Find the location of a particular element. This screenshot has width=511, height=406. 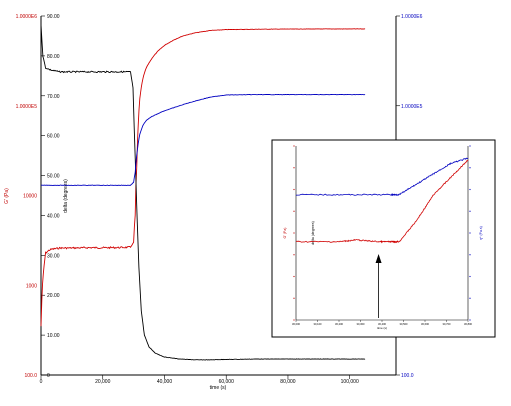

x-axis: 0 20,000 40,000 60,000 80,000 100,000 is located at coordinates (199, 380).